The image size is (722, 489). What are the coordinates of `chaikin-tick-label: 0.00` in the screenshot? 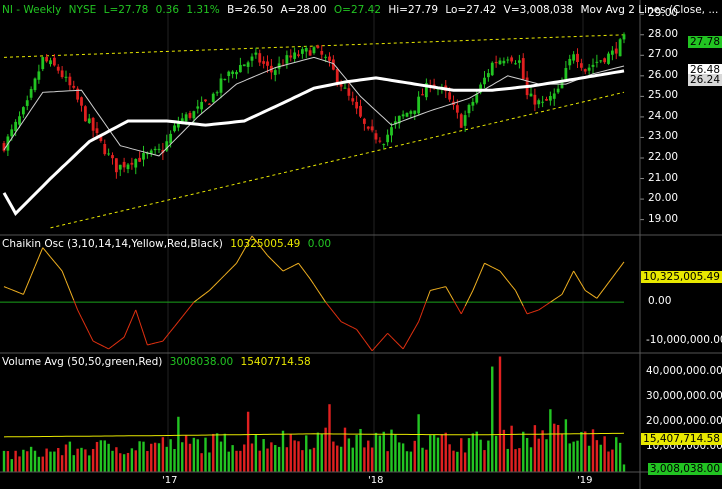 It's located at (660, 301).